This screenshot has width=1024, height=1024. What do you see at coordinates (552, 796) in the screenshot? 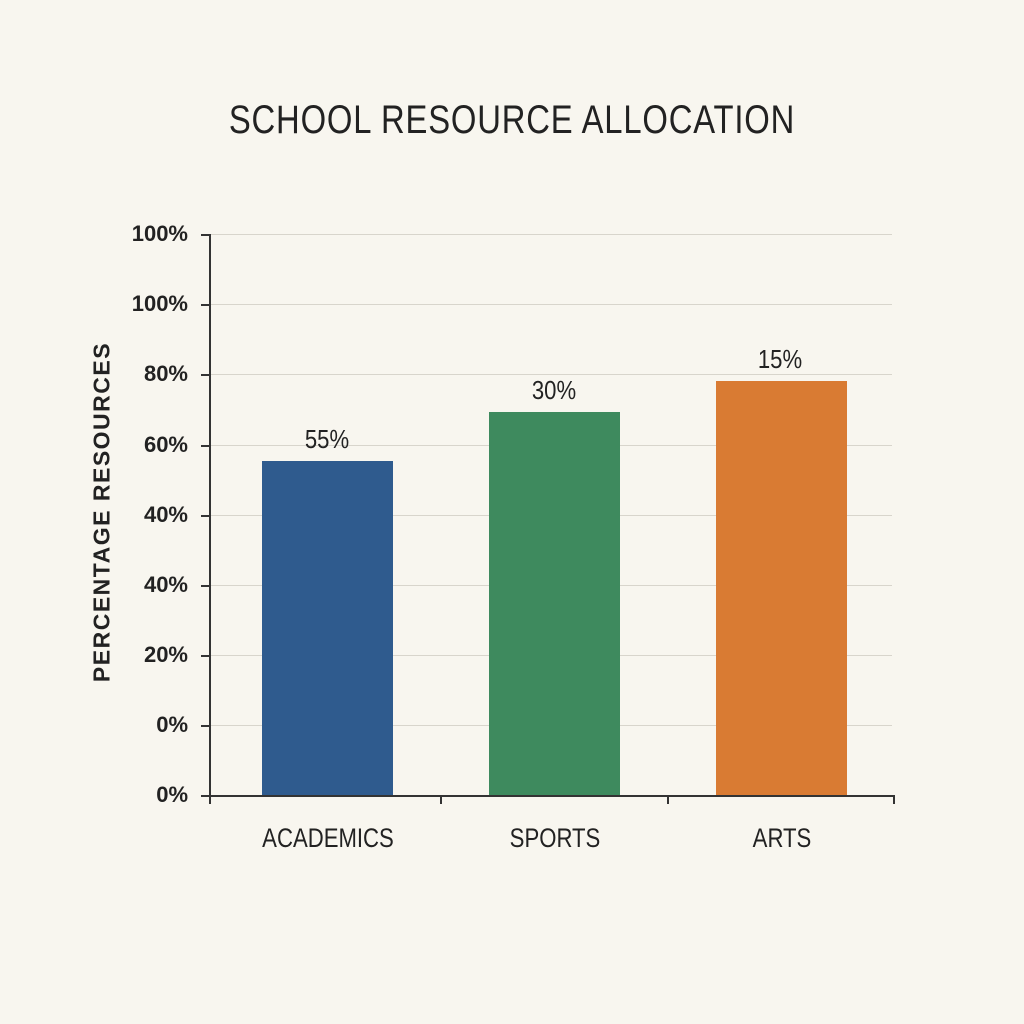
I see `x-axis` at bounding box center [552, 796].